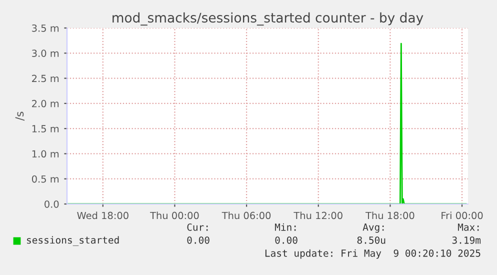 This screenshot has width=497, height=275. What do you see at coordinates (51, 204) in the screenshot?
I see `y-tick-label: 0.0` at bounding box center [51, 204].